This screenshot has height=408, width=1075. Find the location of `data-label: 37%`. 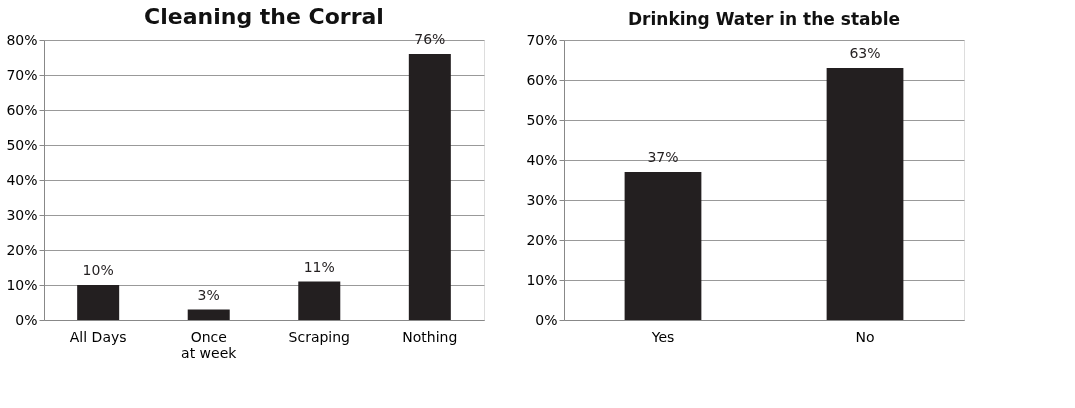

data-label: 37% is located at coordinates (663, 157).